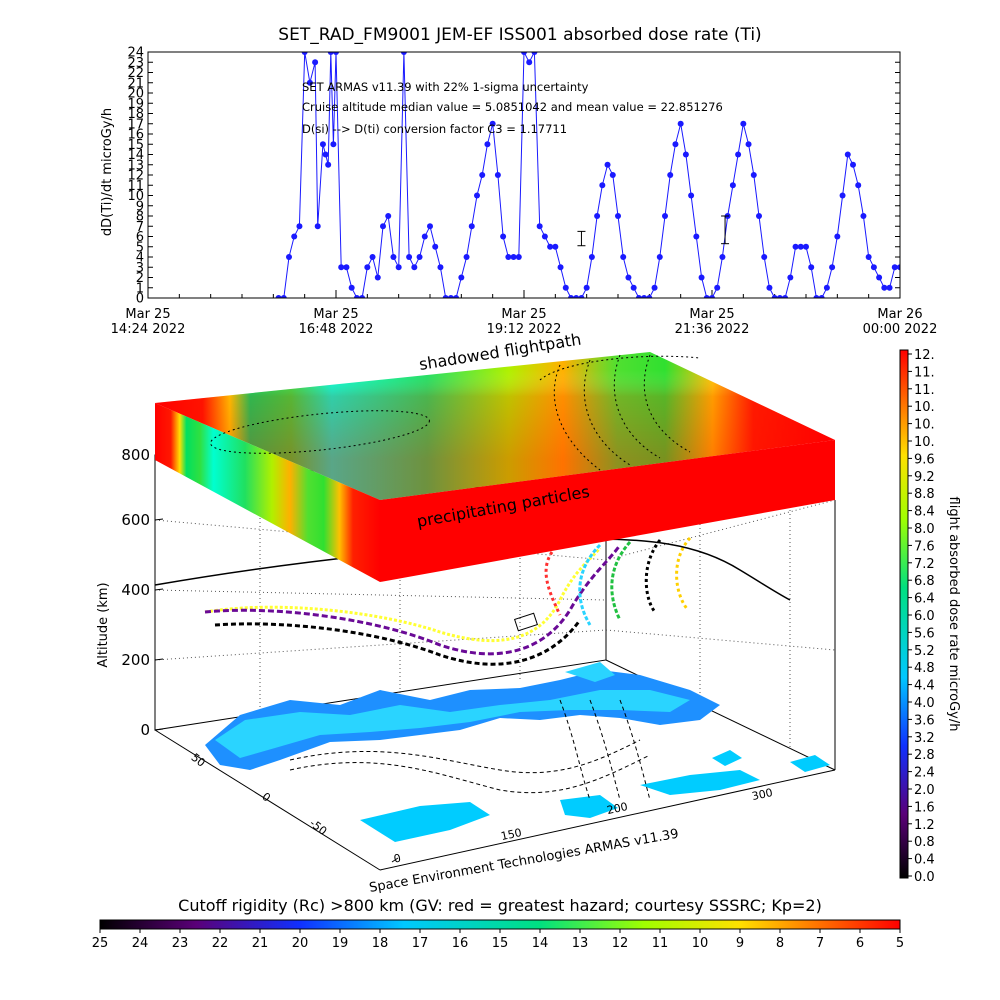  Describe the element at coordinates (660, 943) in the screenshot. I see `rigidity-colorbar-tick-label: 11` at that location.